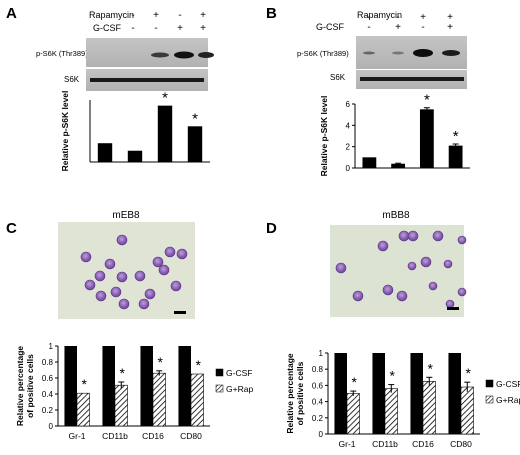 This screenshot has width=520, height=455. I want to click on x-tick-label: Gr-1, so click(347, 444).